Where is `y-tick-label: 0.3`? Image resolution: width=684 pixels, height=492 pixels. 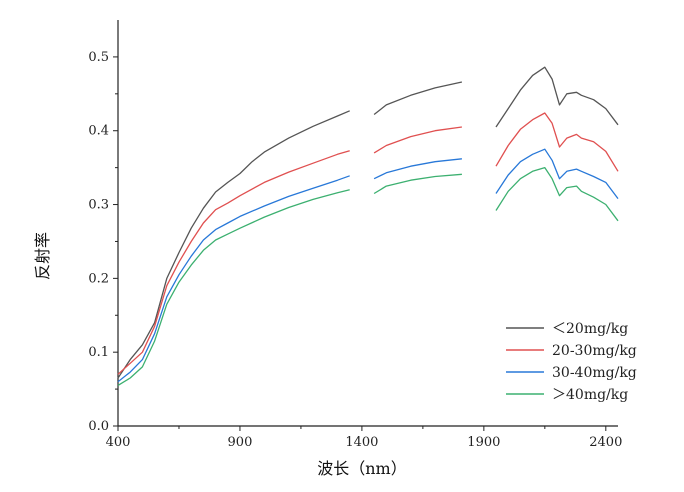 y-tick-label: 0.3 is located at coordinates (98, 205).